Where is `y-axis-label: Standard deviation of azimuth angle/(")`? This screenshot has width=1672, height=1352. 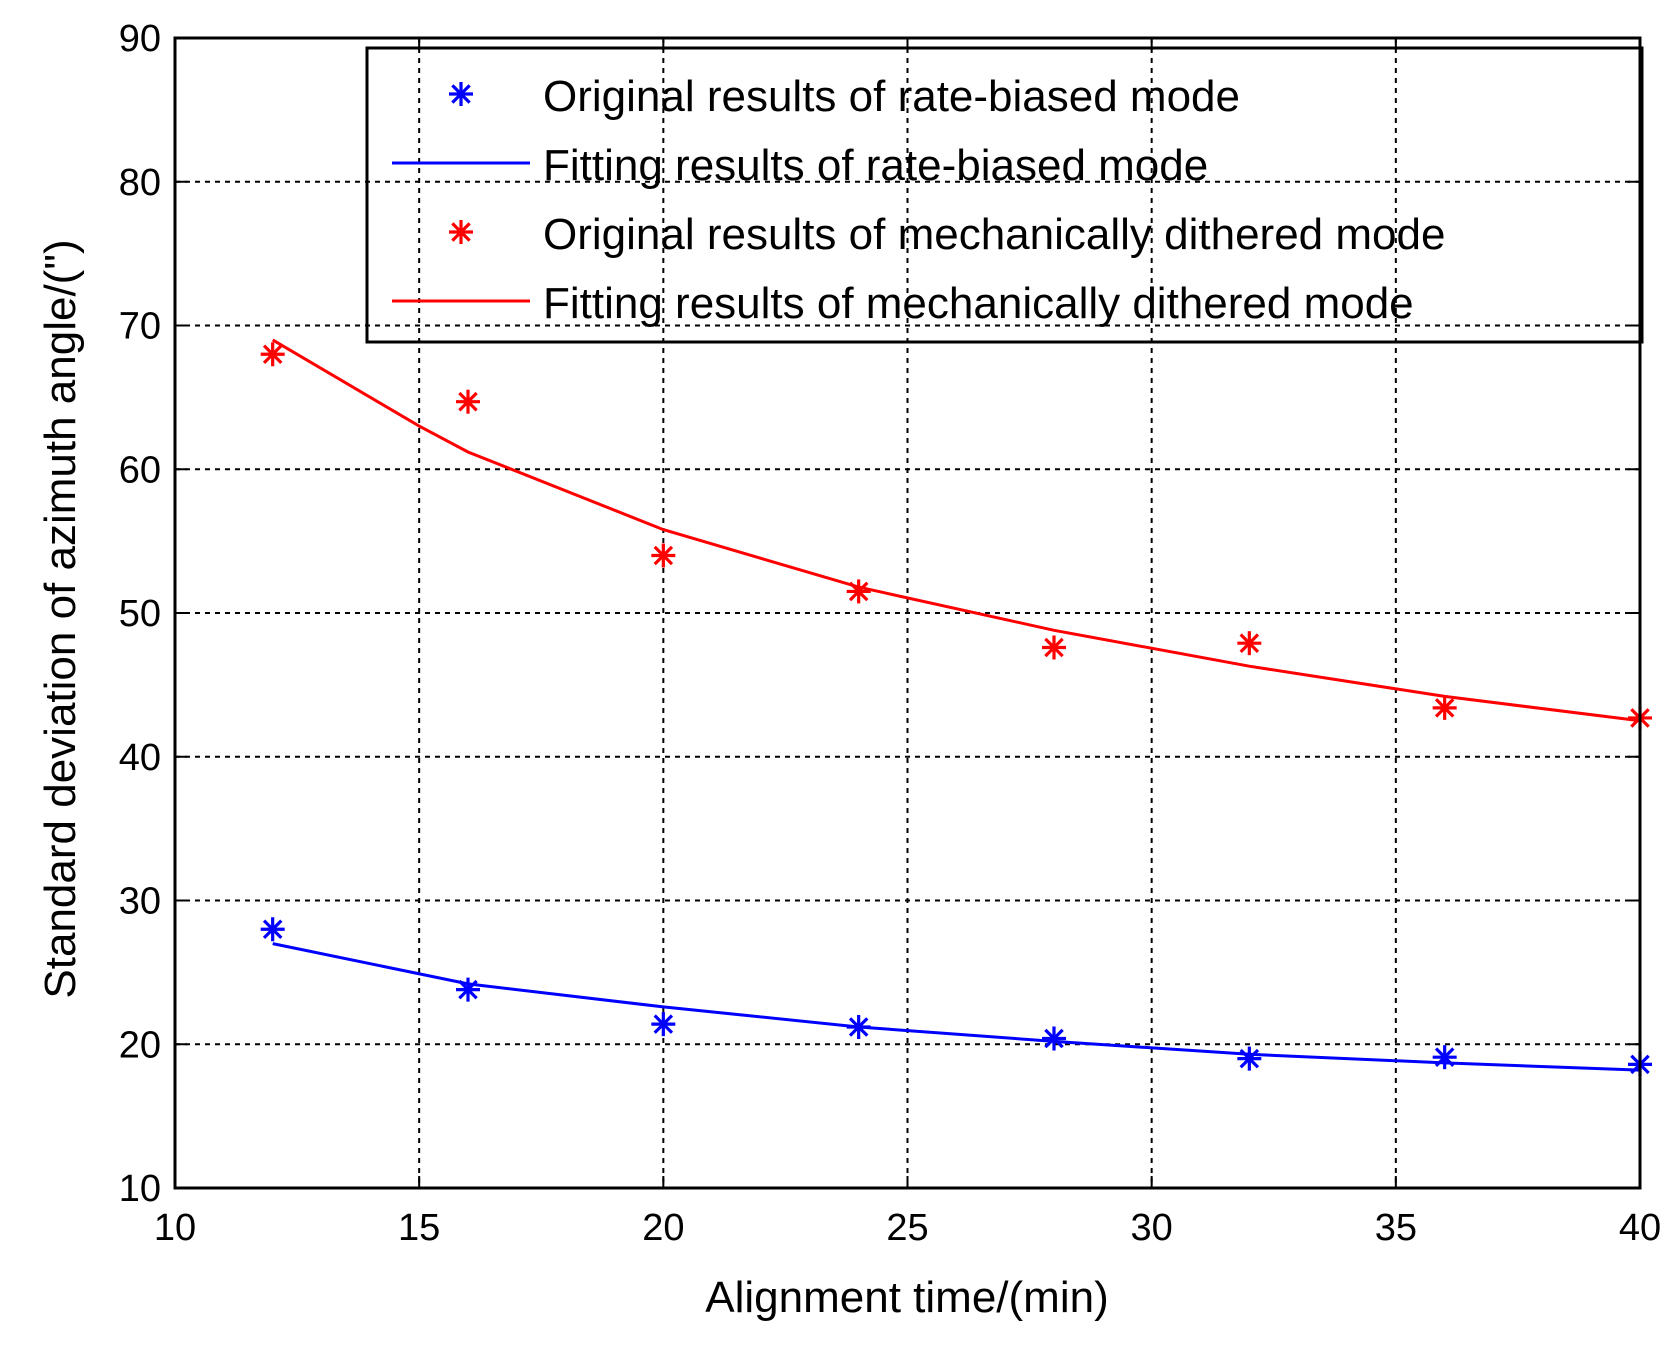
y-axis-label: Standard deviation of azimuth angle/(") is located at coordinates (60, 618).